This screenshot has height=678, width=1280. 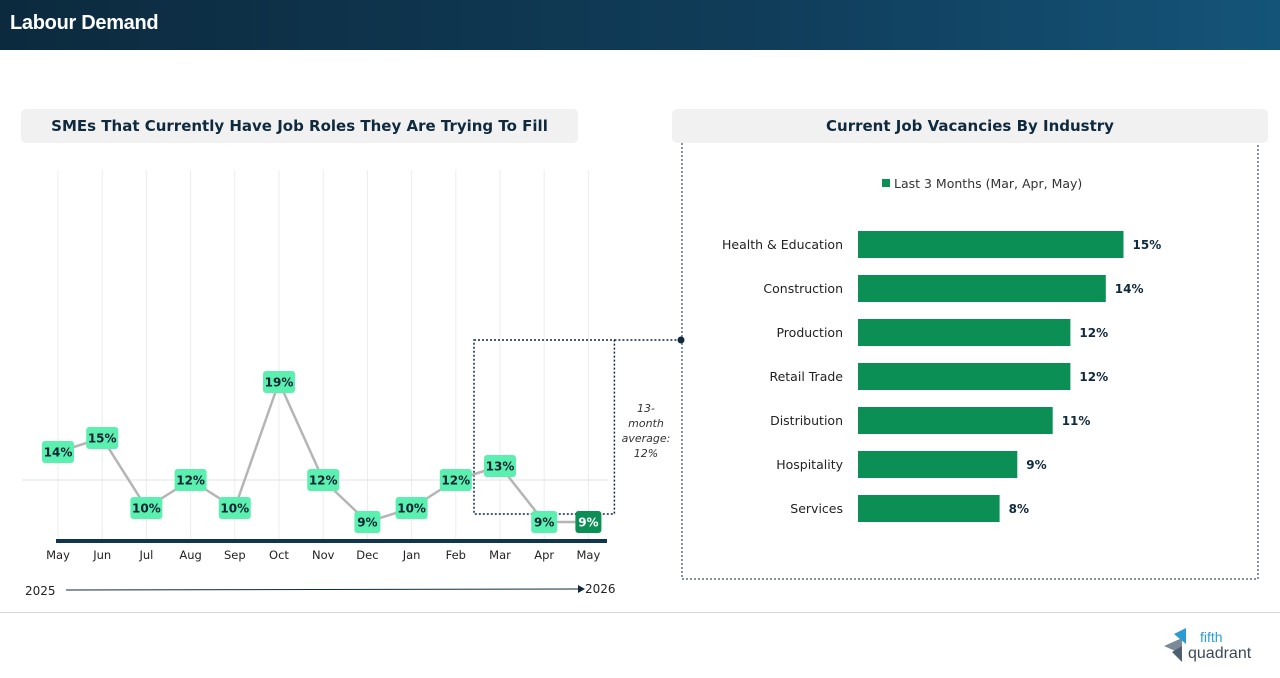 What do you see at coordinates (806, 420) in the screenshot?
I see `bar-category-label-4: Distribution` at bounding box center [806, 420].